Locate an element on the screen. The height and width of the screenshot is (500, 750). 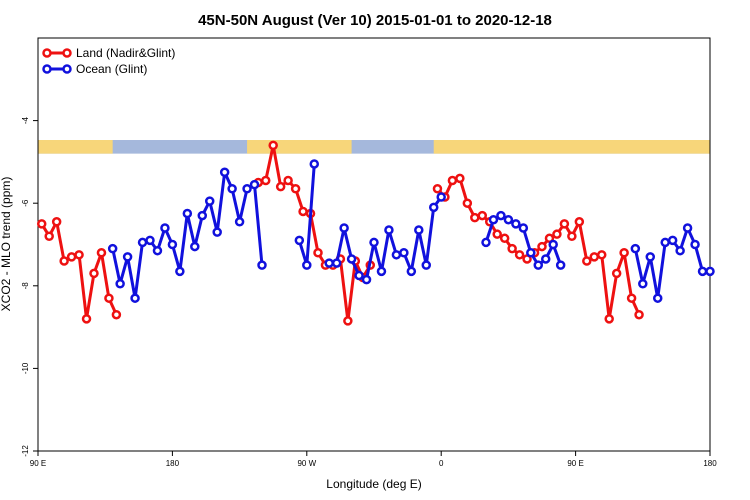
surface-strip is located at coordinates (374, 147).